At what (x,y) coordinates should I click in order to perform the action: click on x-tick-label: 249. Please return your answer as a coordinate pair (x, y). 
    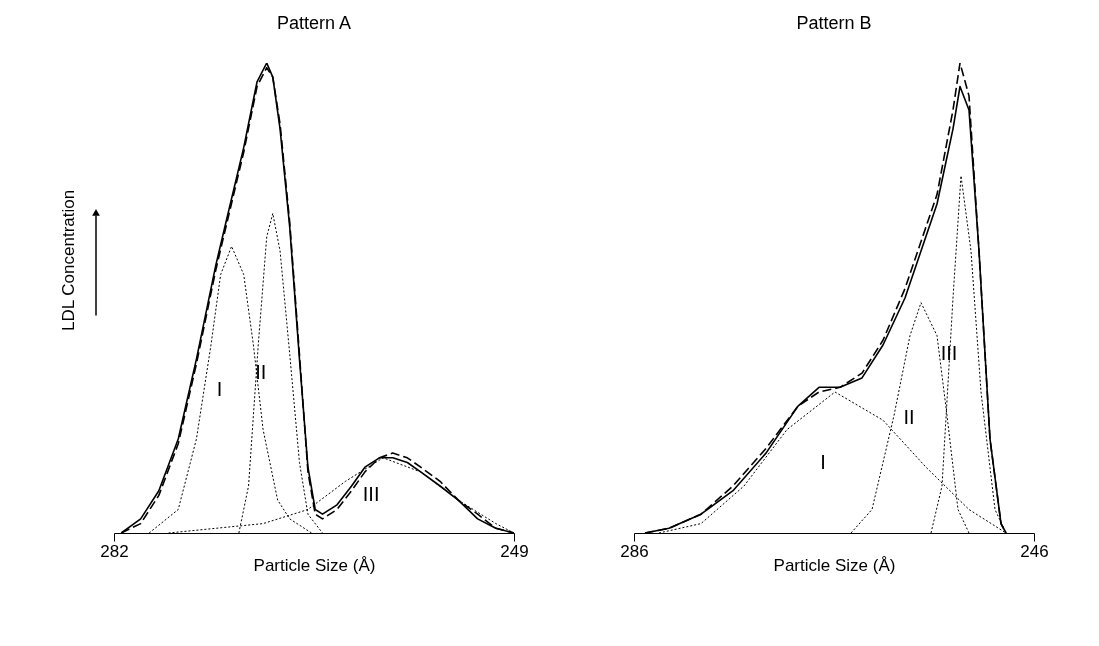
    Looking at the image, I should click on (514, 551).